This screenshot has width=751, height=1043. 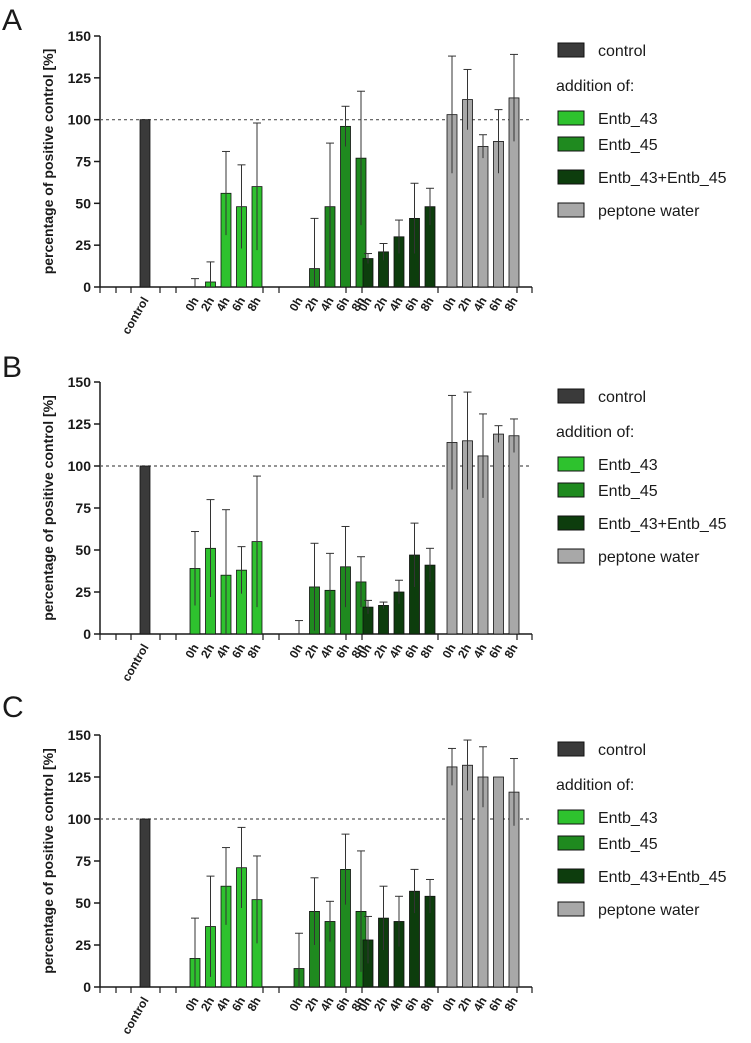 What do you see at coordinates (48, 861) in the screenshot?
I see `y-axis-title: percentage of positive control [%]` at bounding box center [48, 861].